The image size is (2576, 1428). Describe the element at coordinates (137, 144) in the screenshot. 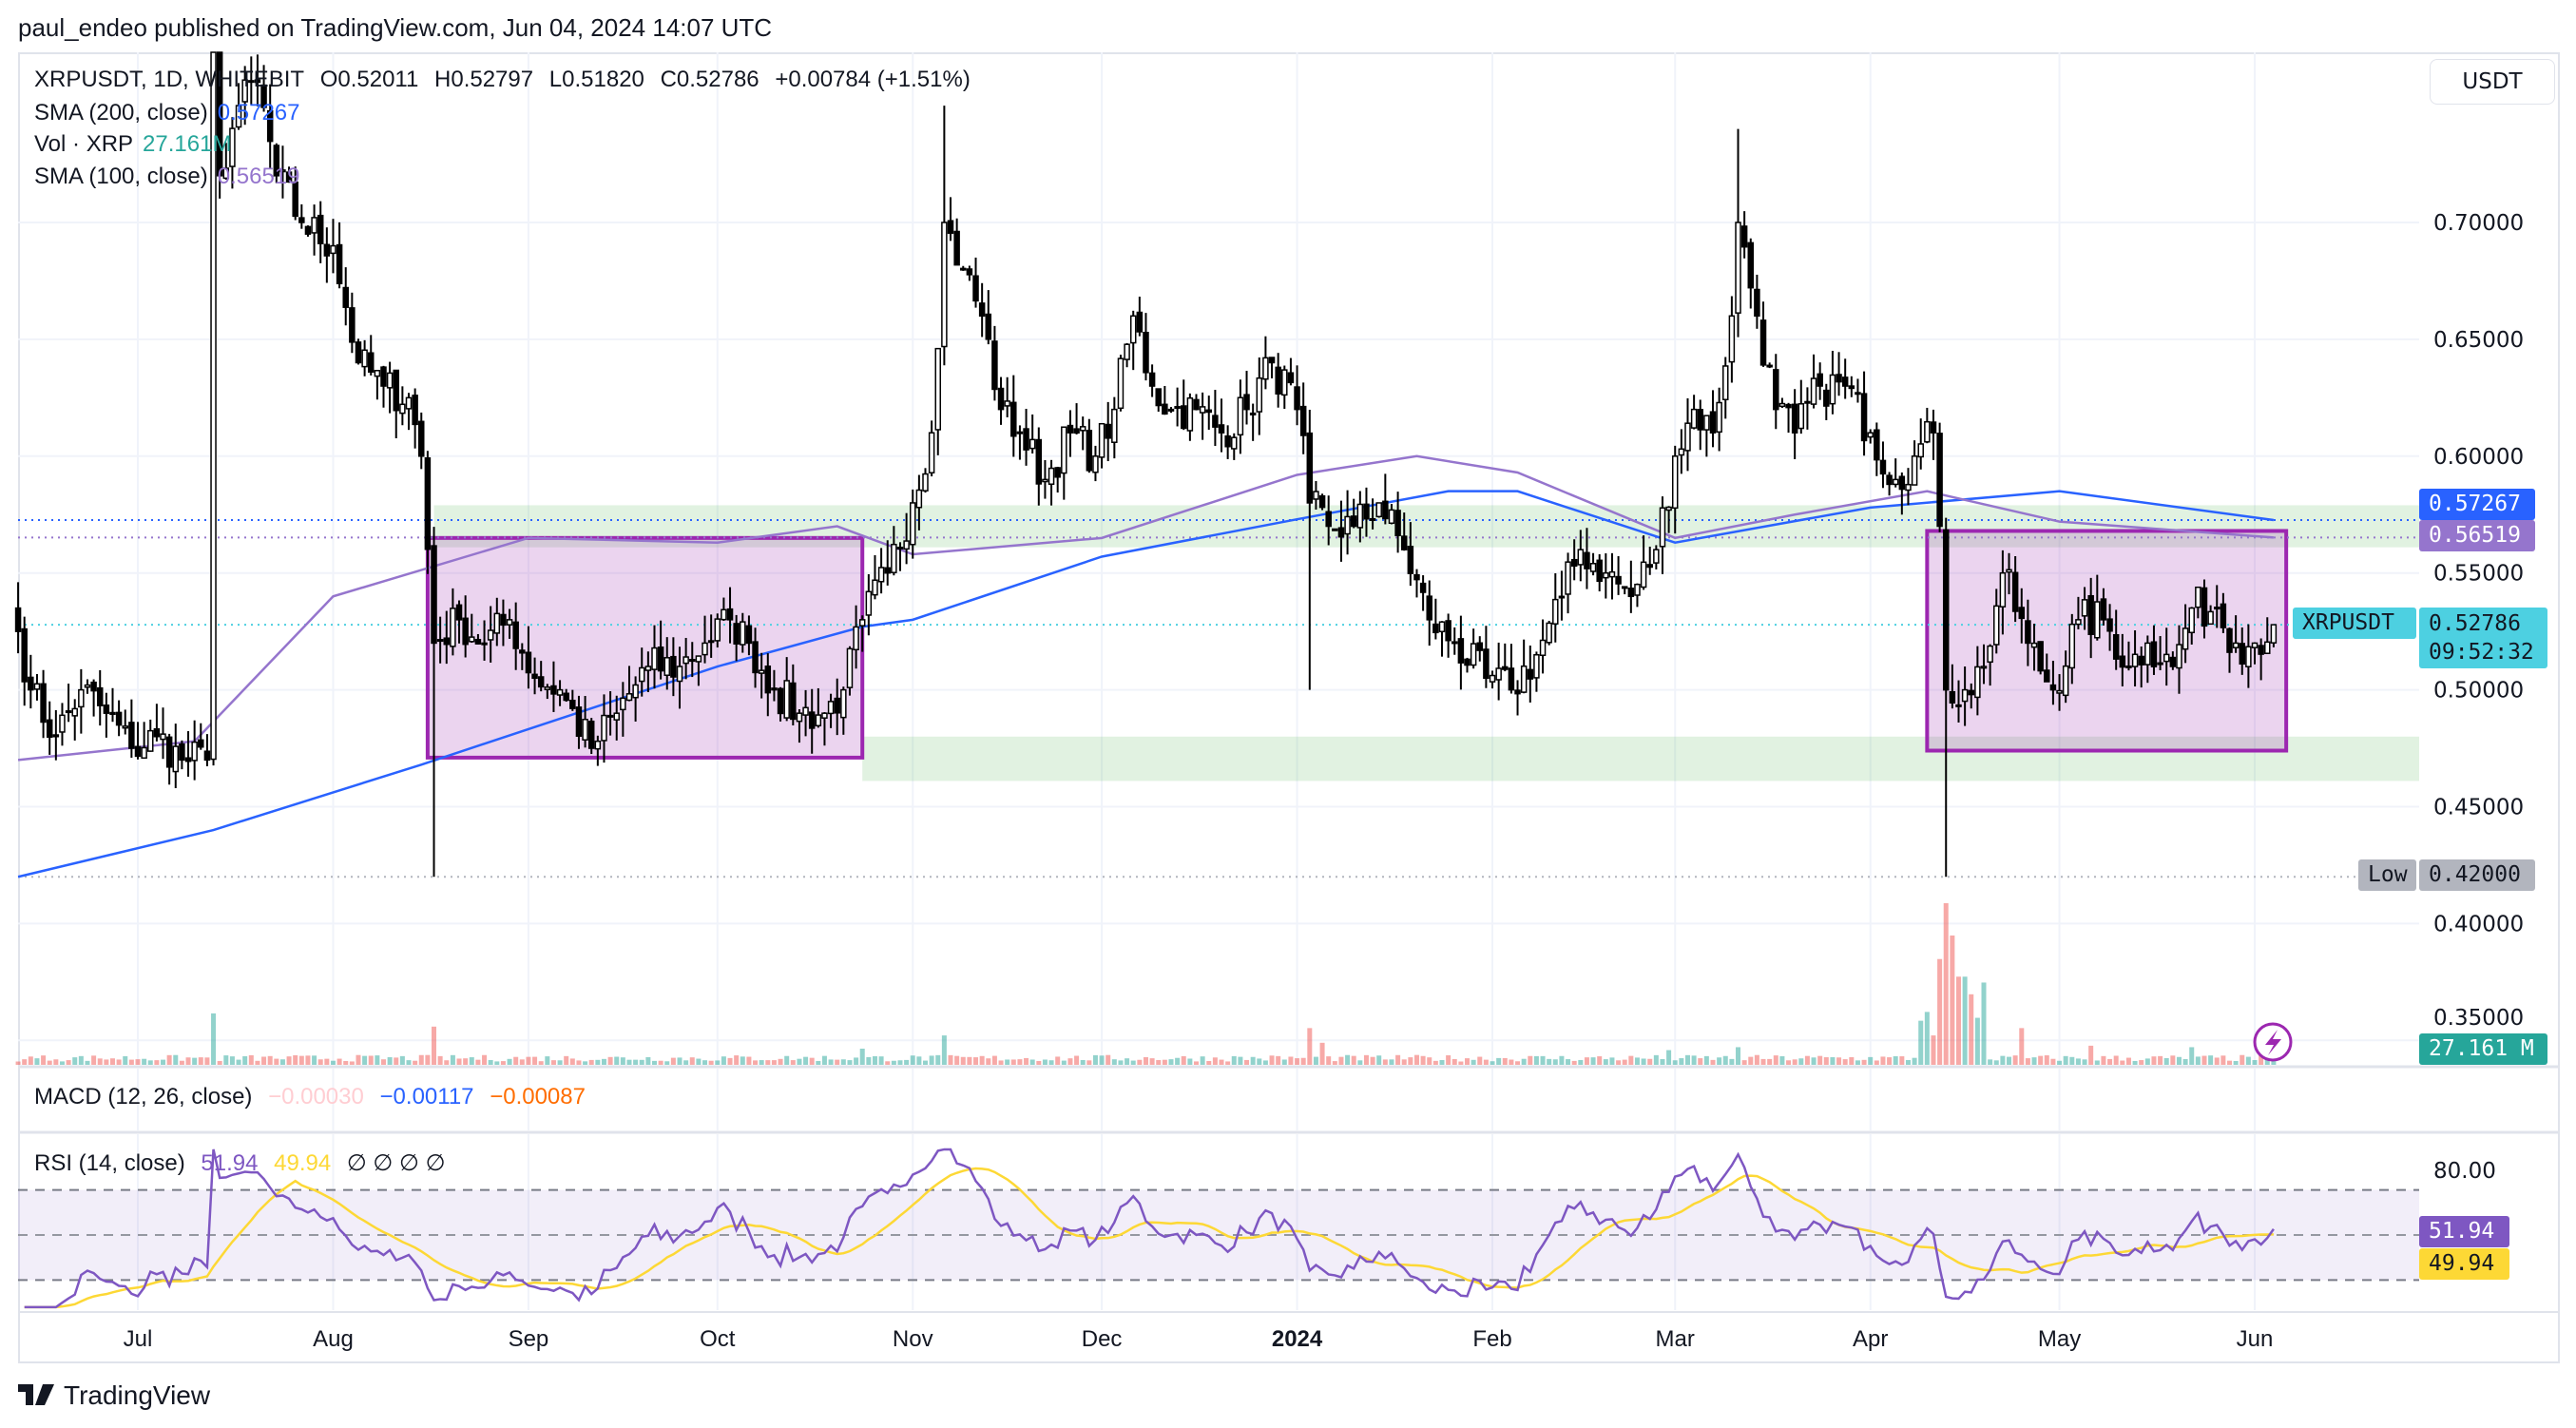

I see `volume-legend: Vol · XRP 27.161M` at that location.